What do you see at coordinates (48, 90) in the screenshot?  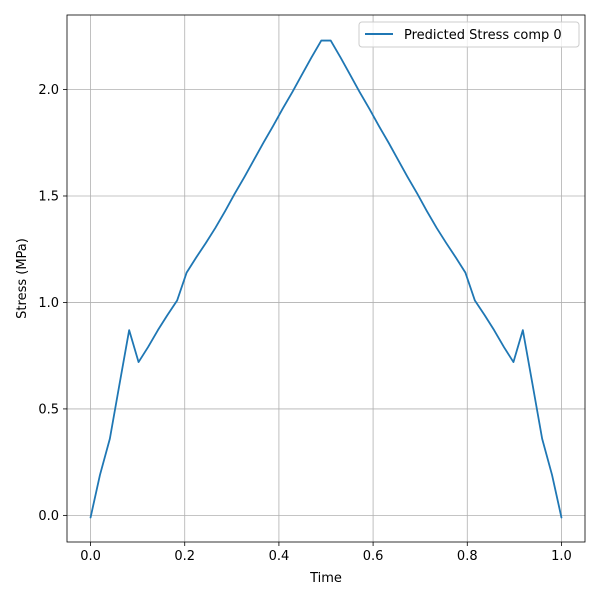 I see `y-tick-label: 2.0` at bounding box center [48, 90].